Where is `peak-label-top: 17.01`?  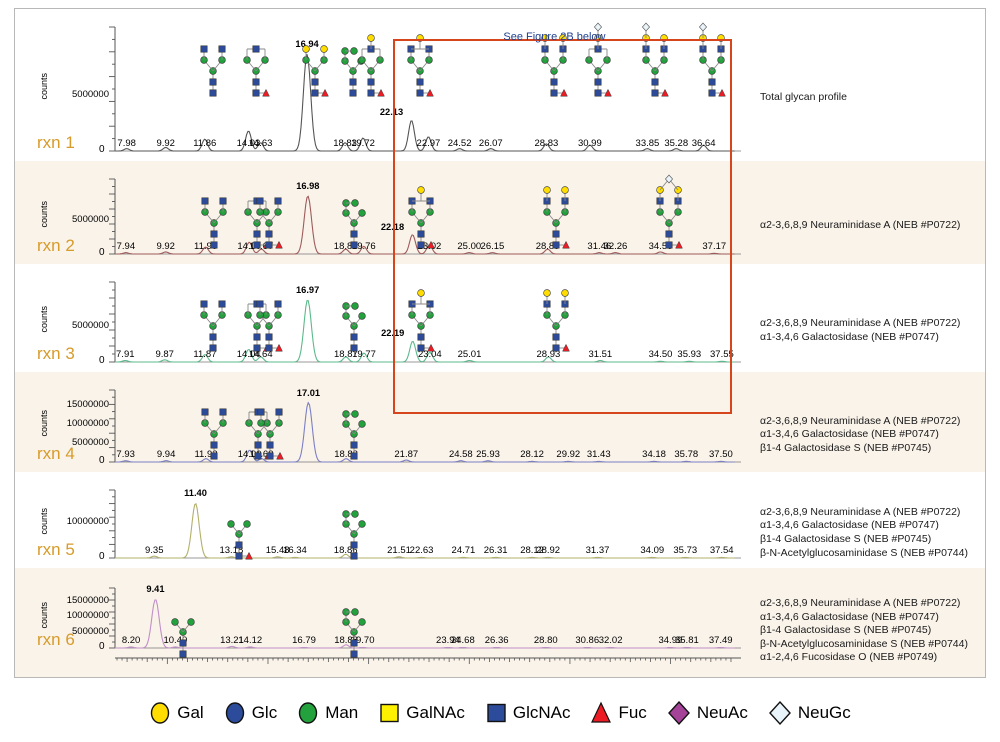 peak-label-top: 17.01 is located at coordinates (308, 392).